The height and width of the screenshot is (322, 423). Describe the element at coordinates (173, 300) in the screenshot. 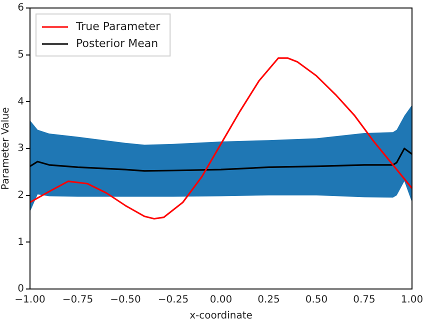

I see `x-tick-label: −0.25` at that location.